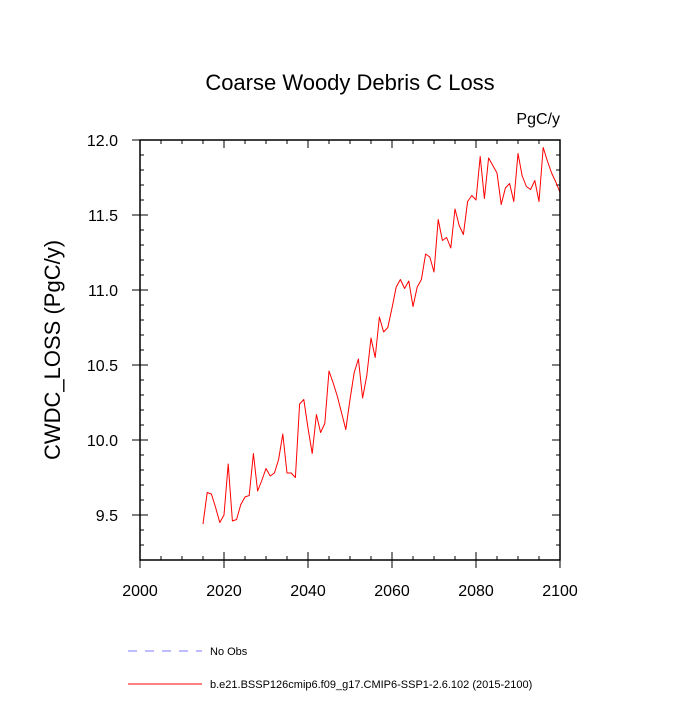 This screenshot has height=705, width=700. What do you see at coordinates (103, 216) in the screenshot?
I see `y-tick-label: 11.5` at bounding box center [103, 216].